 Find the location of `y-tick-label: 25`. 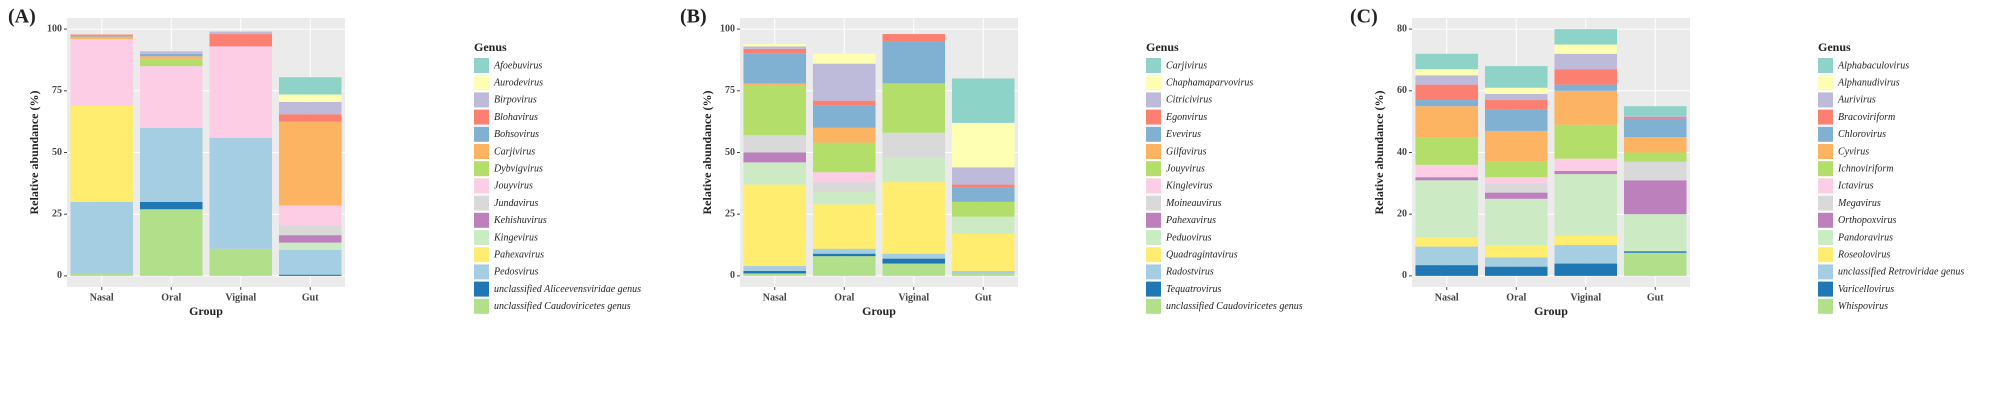

y-tick-label: 25 is located at coordinates (730, 213).